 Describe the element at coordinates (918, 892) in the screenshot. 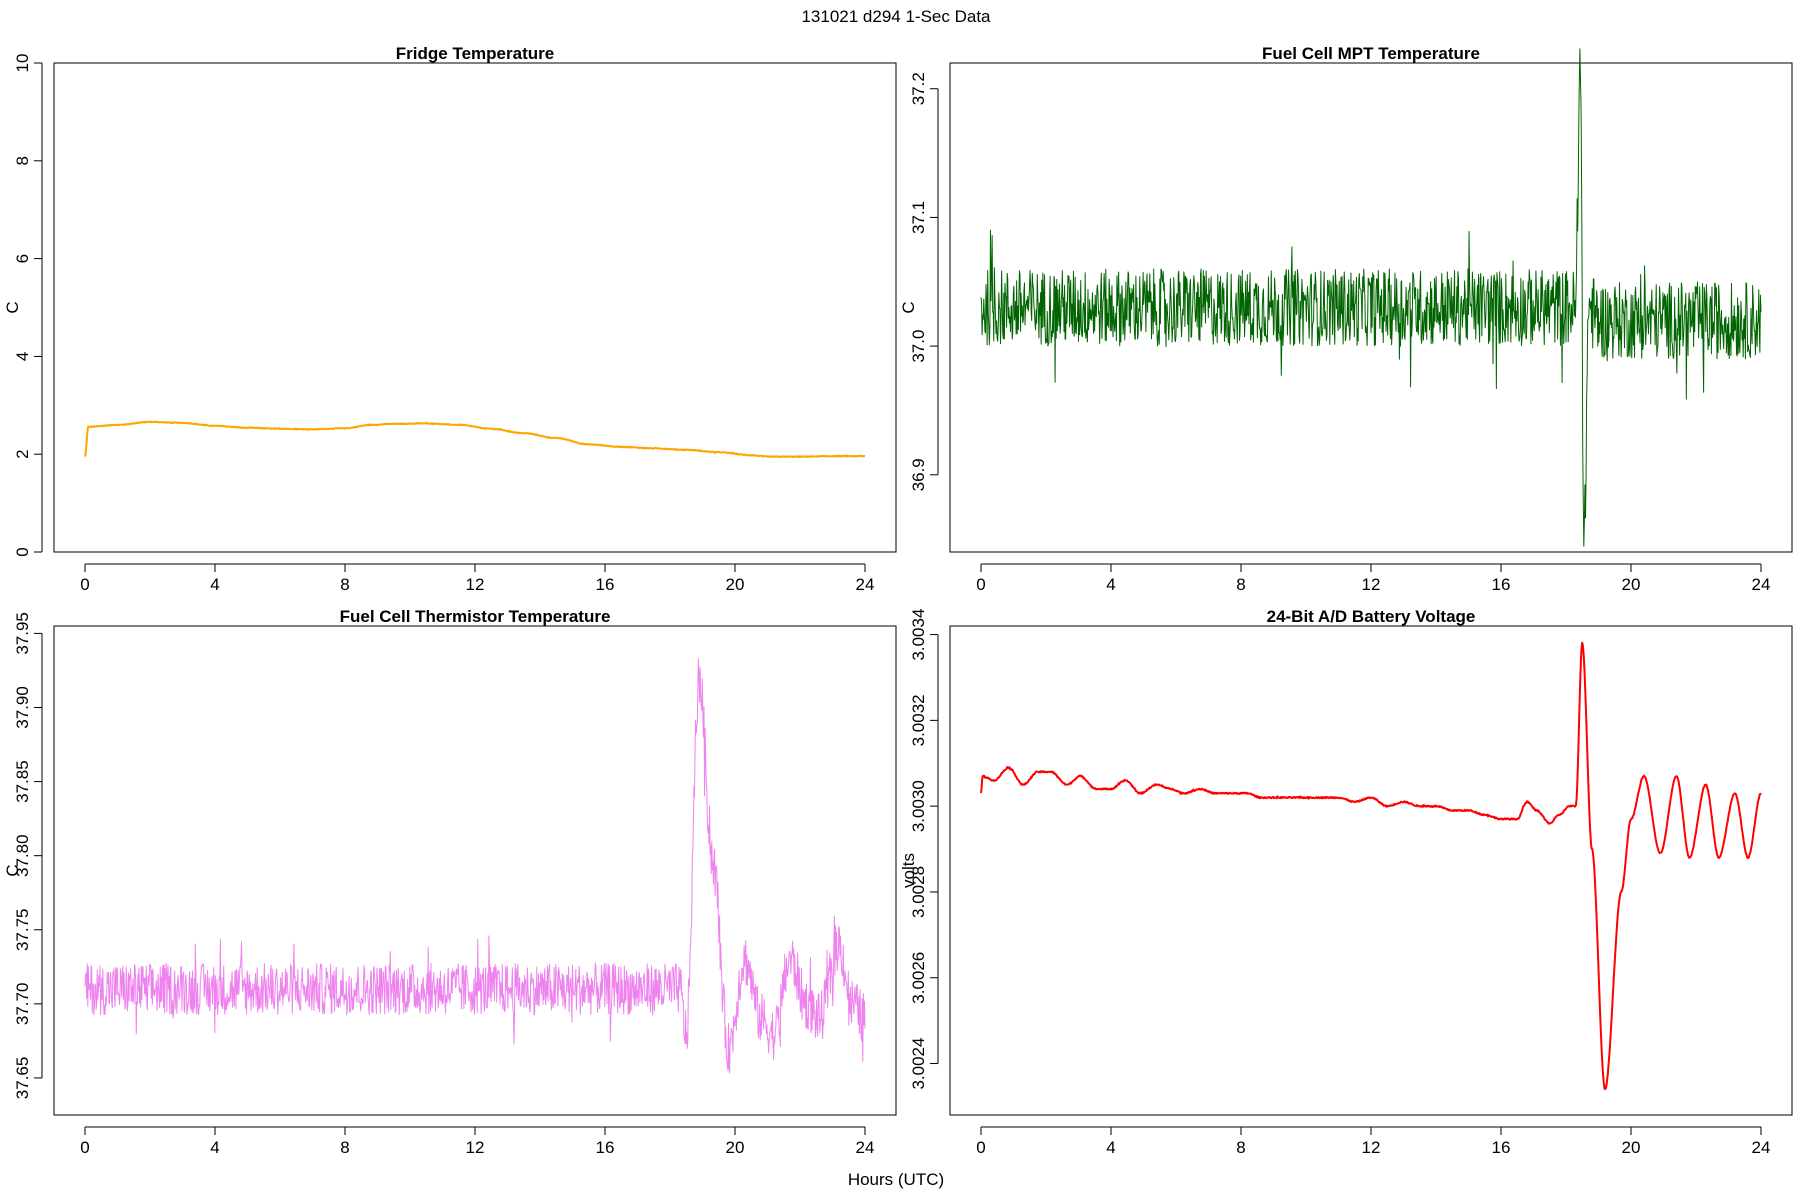

I see `y-tick-label: 3.0028` at that location.